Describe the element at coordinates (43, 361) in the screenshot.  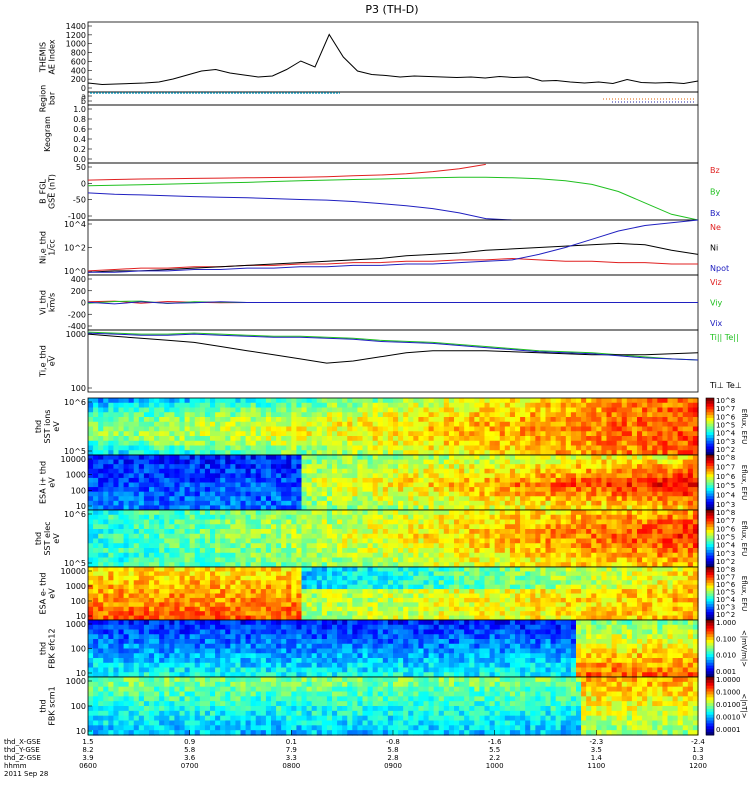
I see `y-axis-label: Ti,e_thd` at that location.